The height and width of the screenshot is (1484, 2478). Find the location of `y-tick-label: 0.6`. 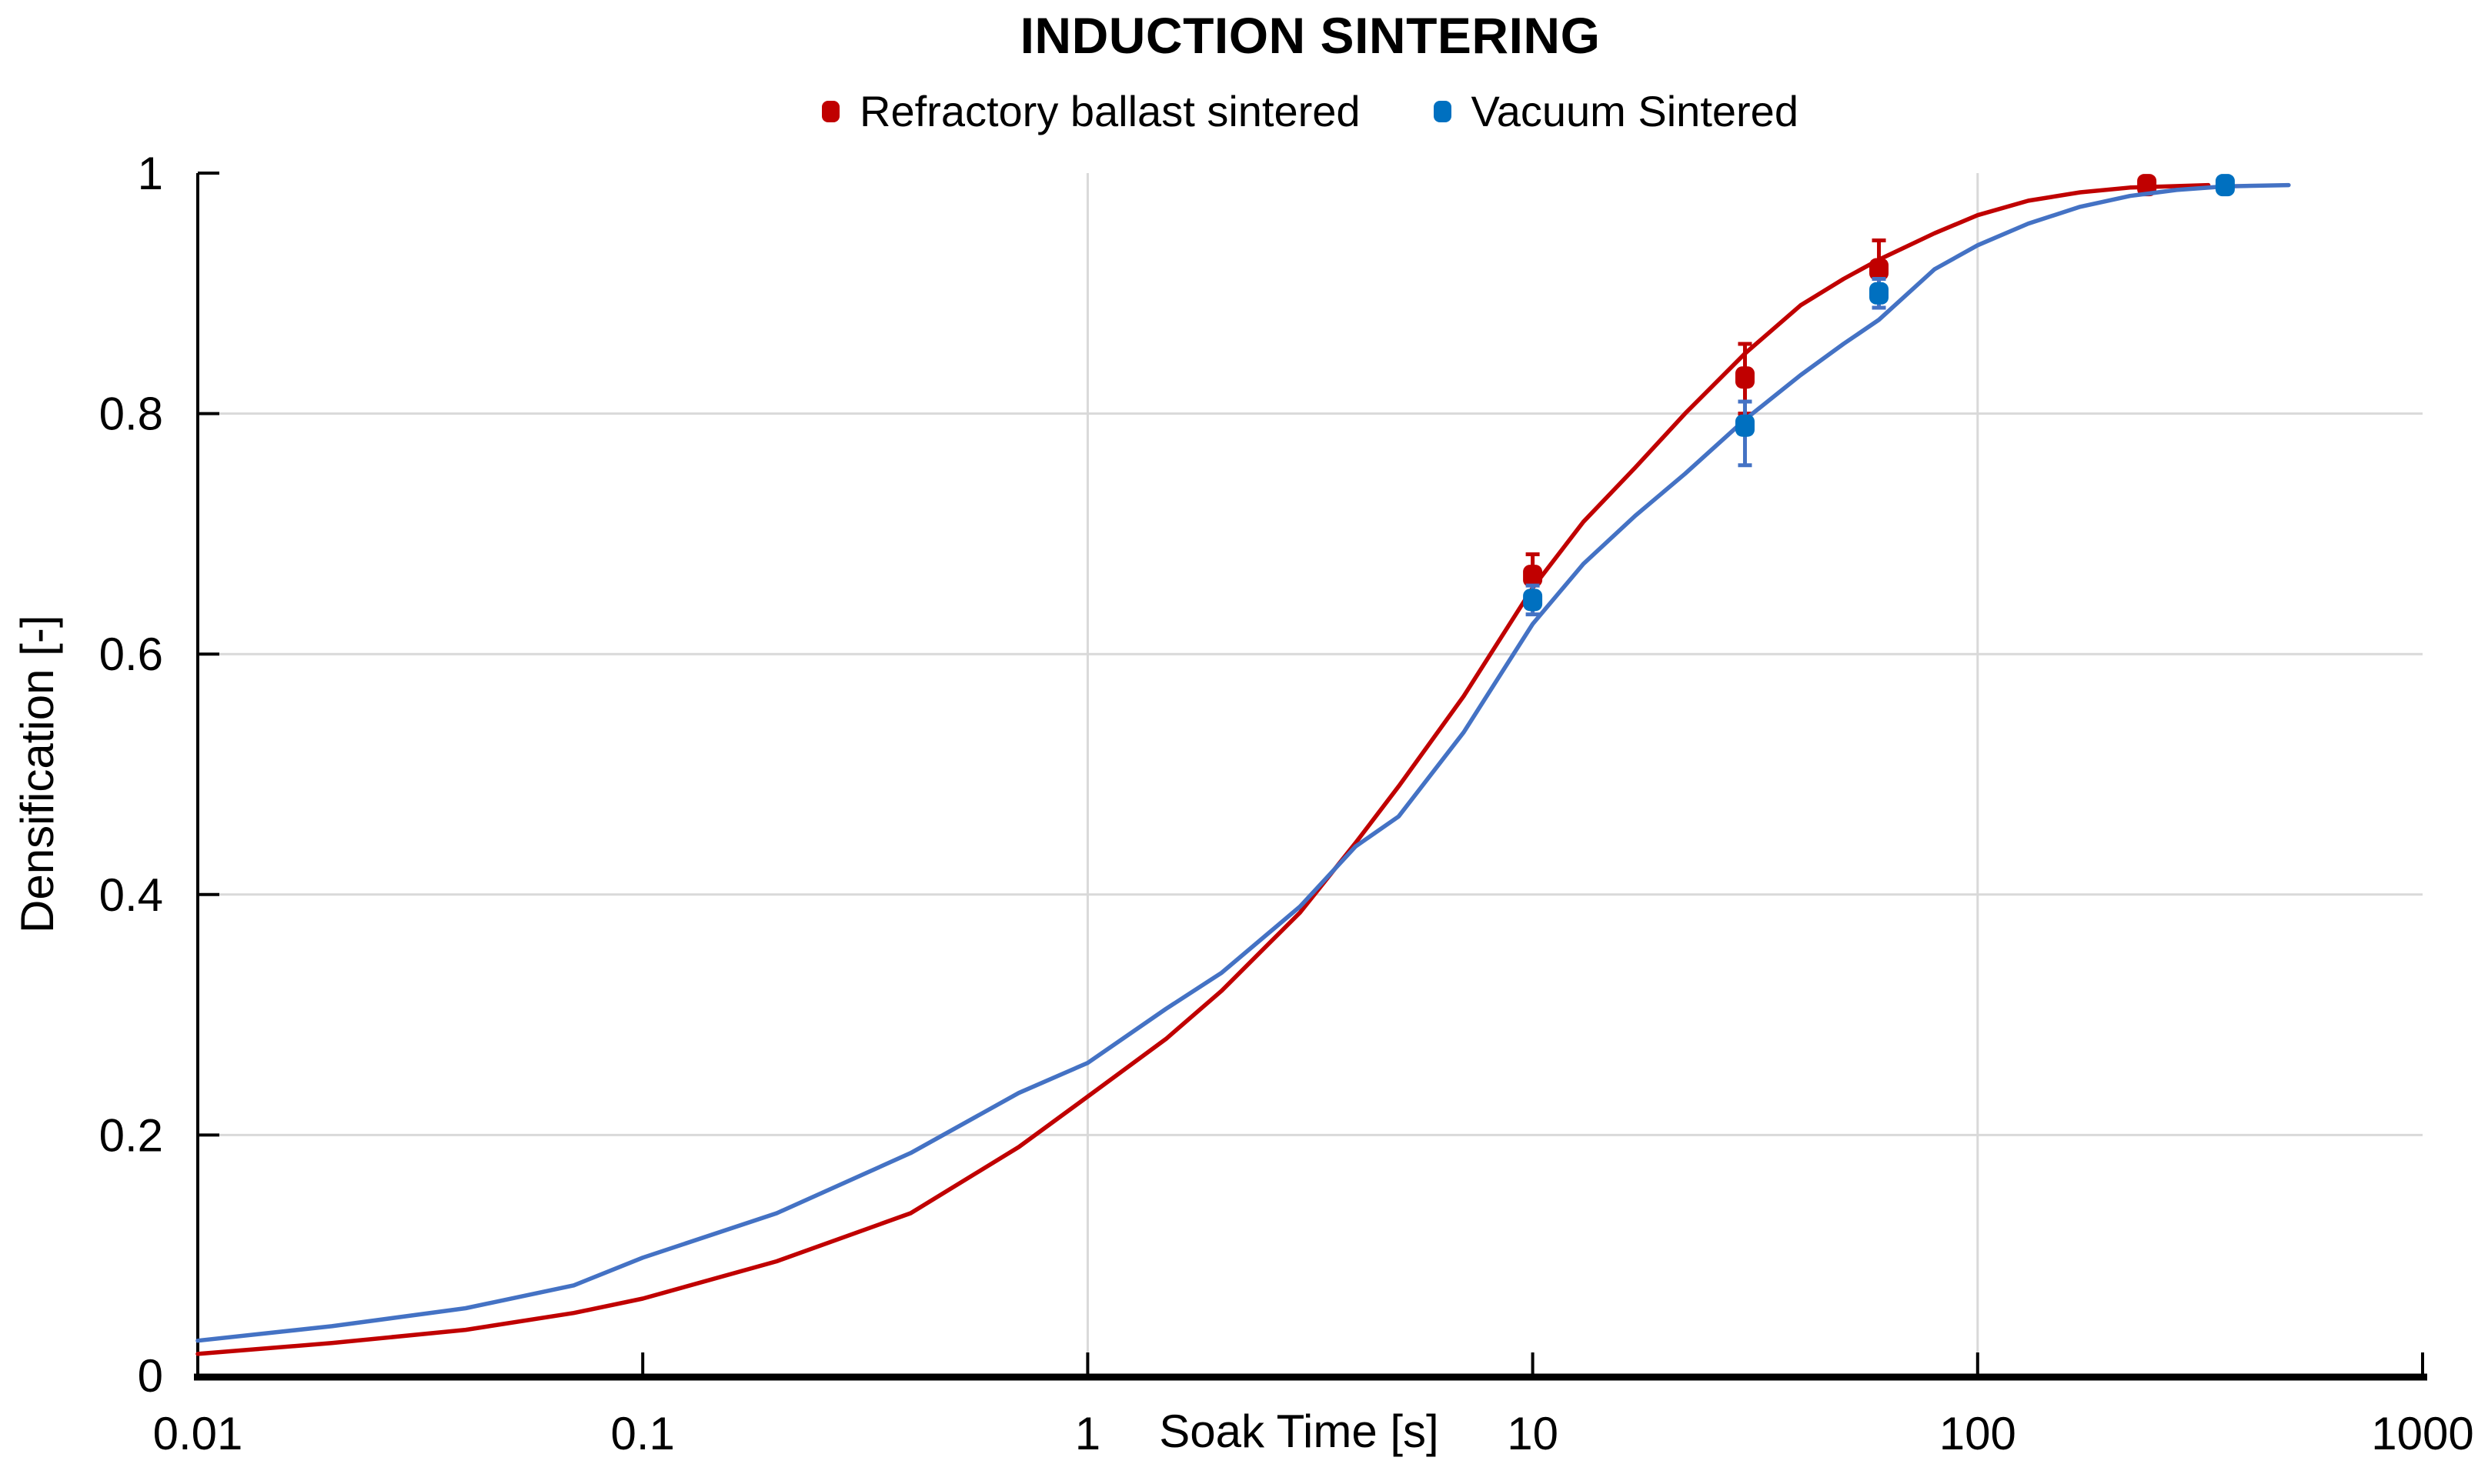

y-tick-label: 0.6 is located at coordinates (131, 655).